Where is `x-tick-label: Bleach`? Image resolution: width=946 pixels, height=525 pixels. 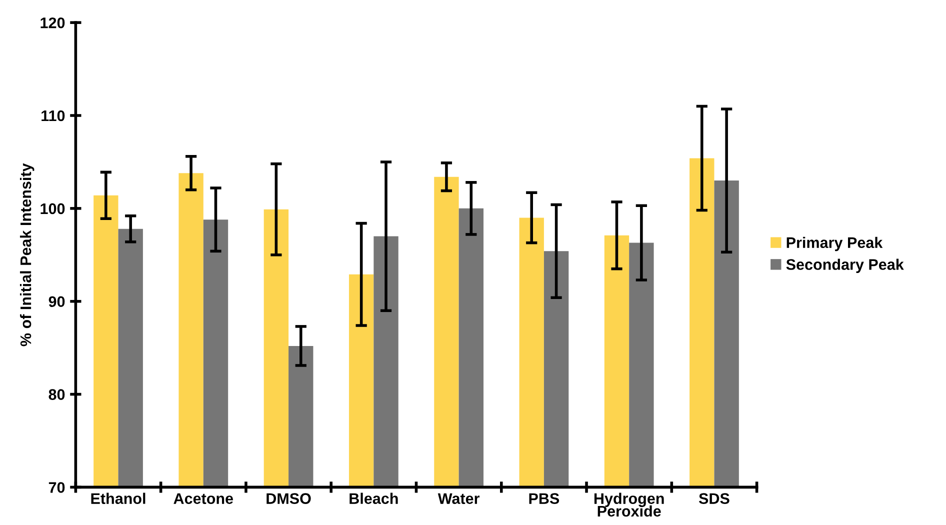 x-tick-label: Bleach is located at coordinates (374, 498).